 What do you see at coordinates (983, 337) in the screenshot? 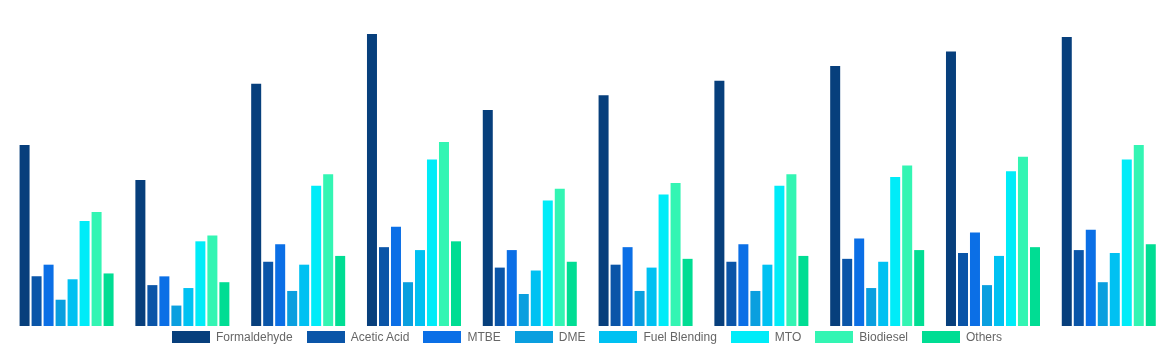
I see `legend-label: Others` at bounding box center [983, 337].